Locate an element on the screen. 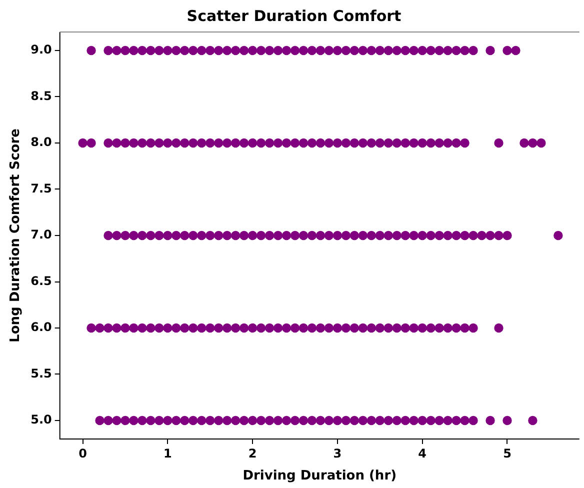 This screenshot has width=584, height=488. y-tick-label: 7.5 is located at coordinates (41, 188).